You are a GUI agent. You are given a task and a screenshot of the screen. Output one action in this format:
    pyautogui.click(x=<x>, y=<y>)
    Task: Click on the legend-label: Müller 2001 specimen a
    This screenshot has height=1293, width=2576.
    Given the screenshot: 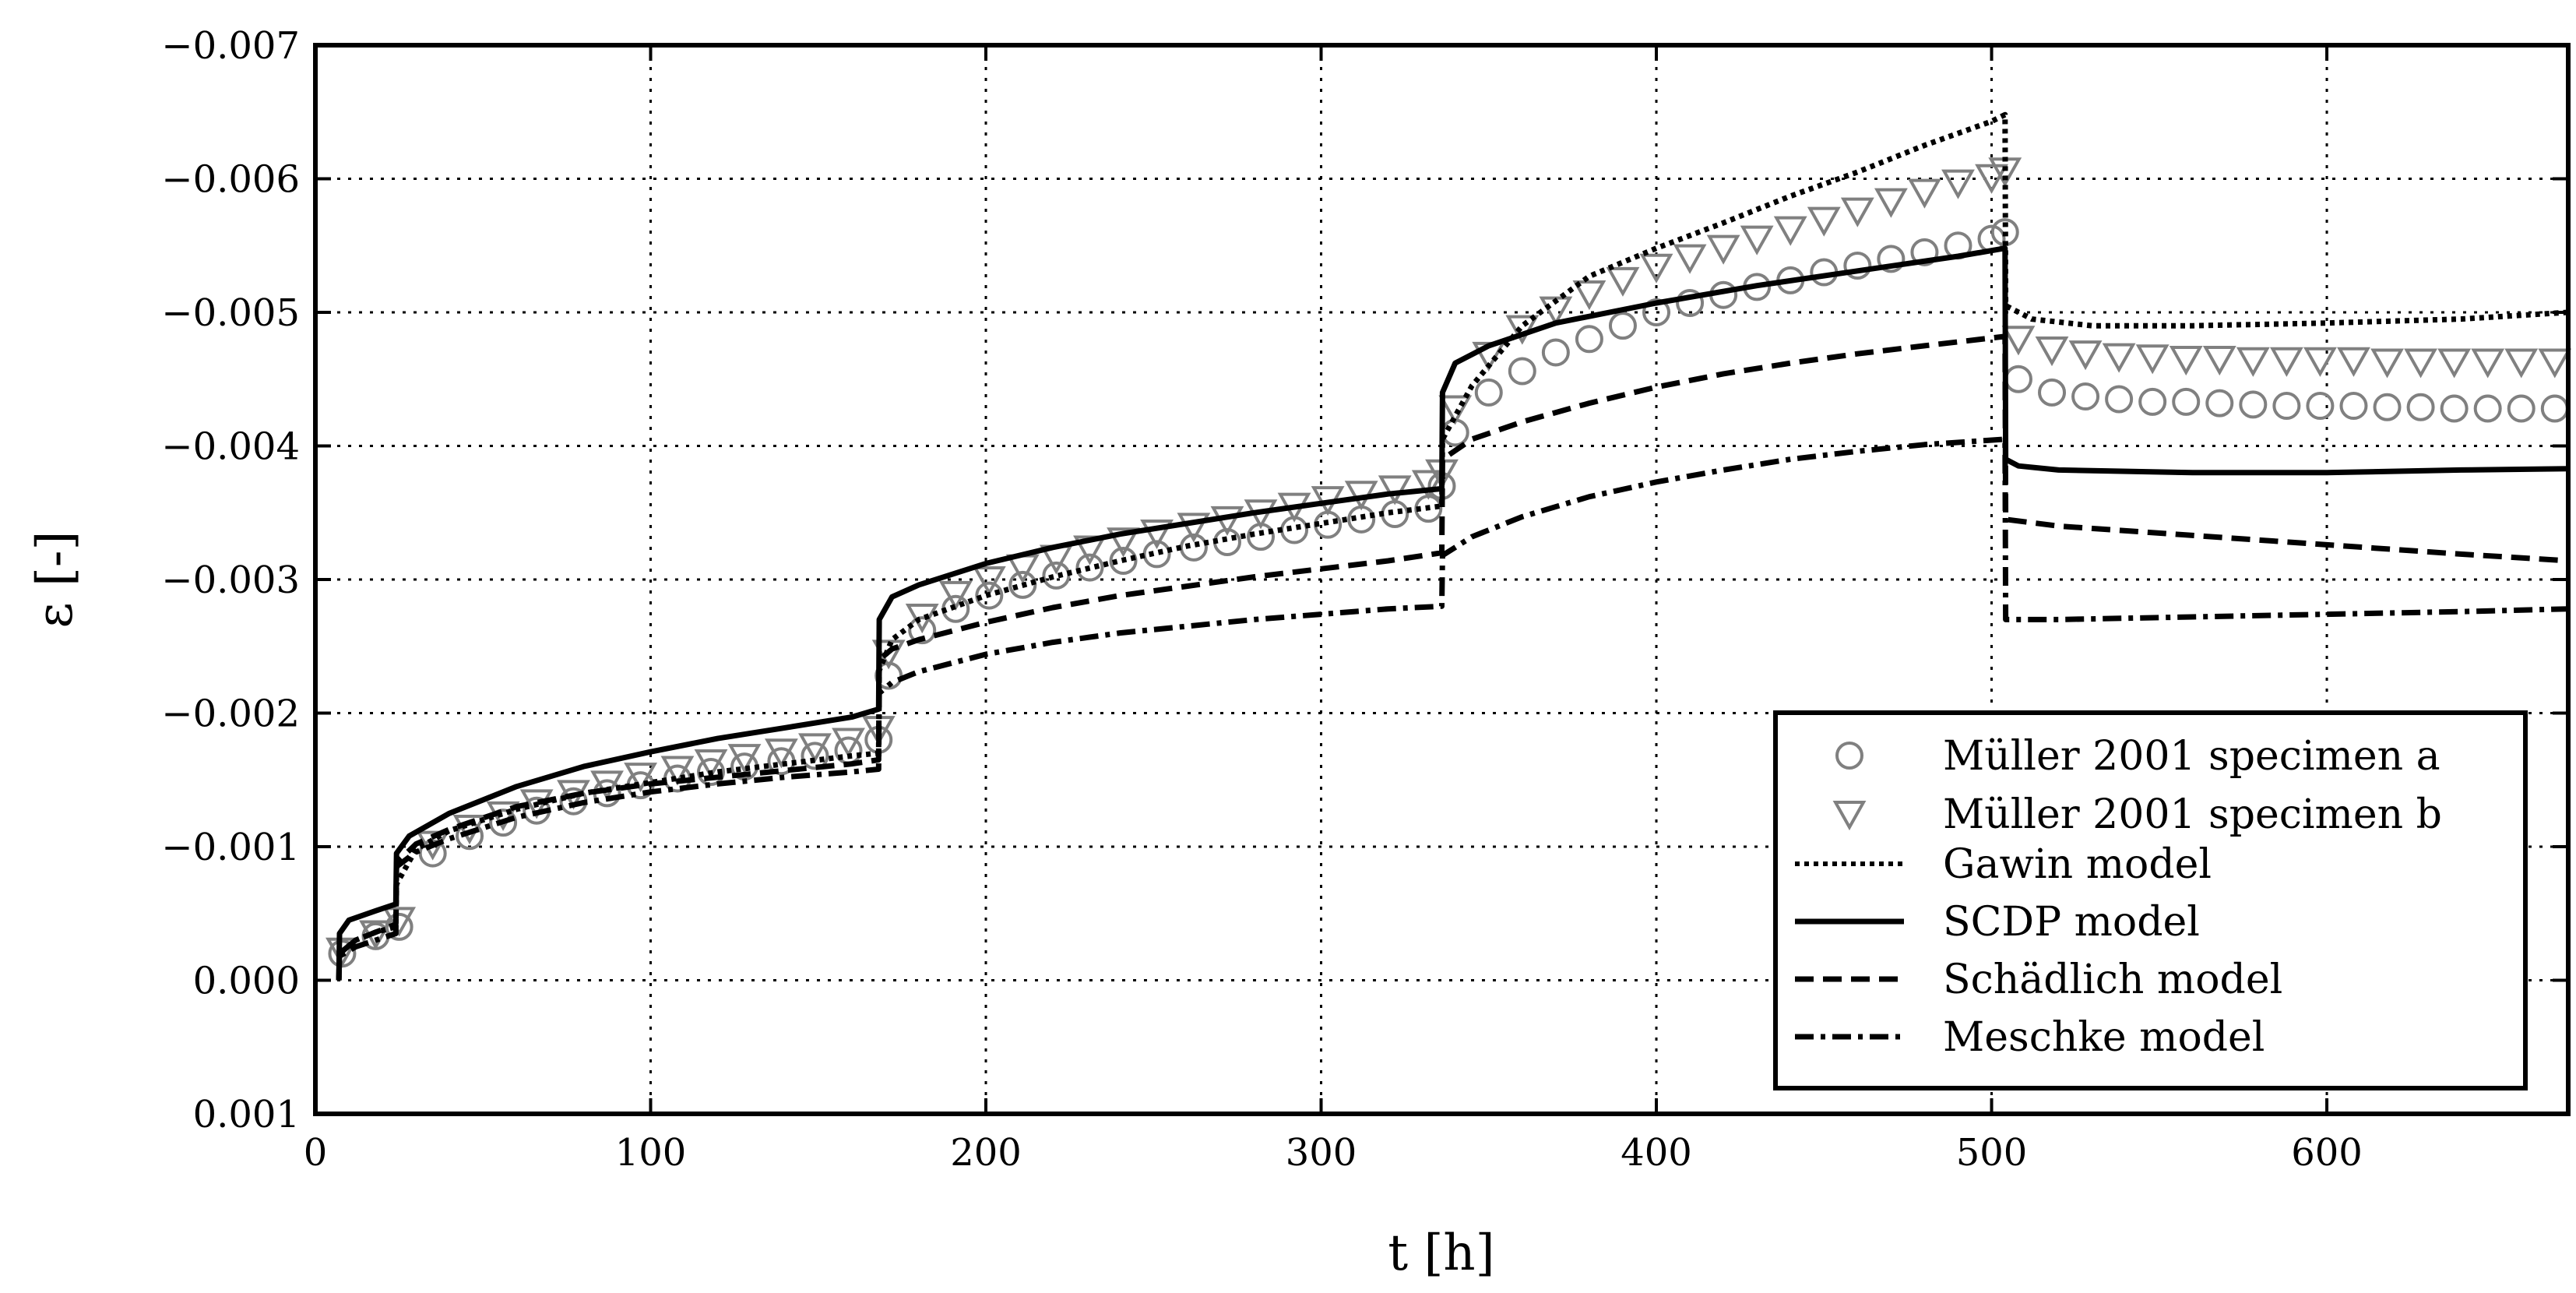 What is the action you would take?
    pyautogui.click(x=2192, y=756)
    